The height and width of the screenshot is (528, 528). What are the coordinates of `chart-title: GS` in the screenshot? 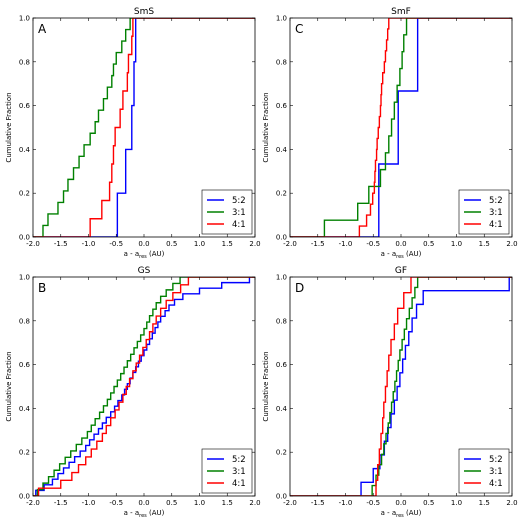 It's located at (144, 271).